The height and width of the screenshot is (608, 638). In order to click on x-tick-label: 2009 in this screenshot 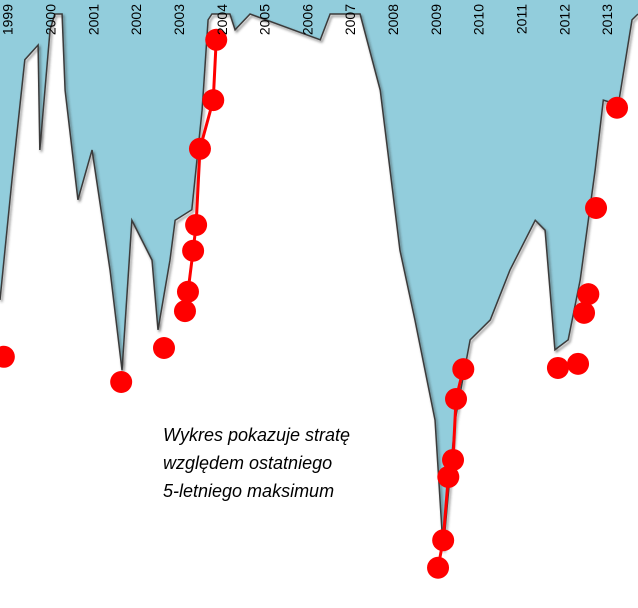, I will do `click(436, 19)`.